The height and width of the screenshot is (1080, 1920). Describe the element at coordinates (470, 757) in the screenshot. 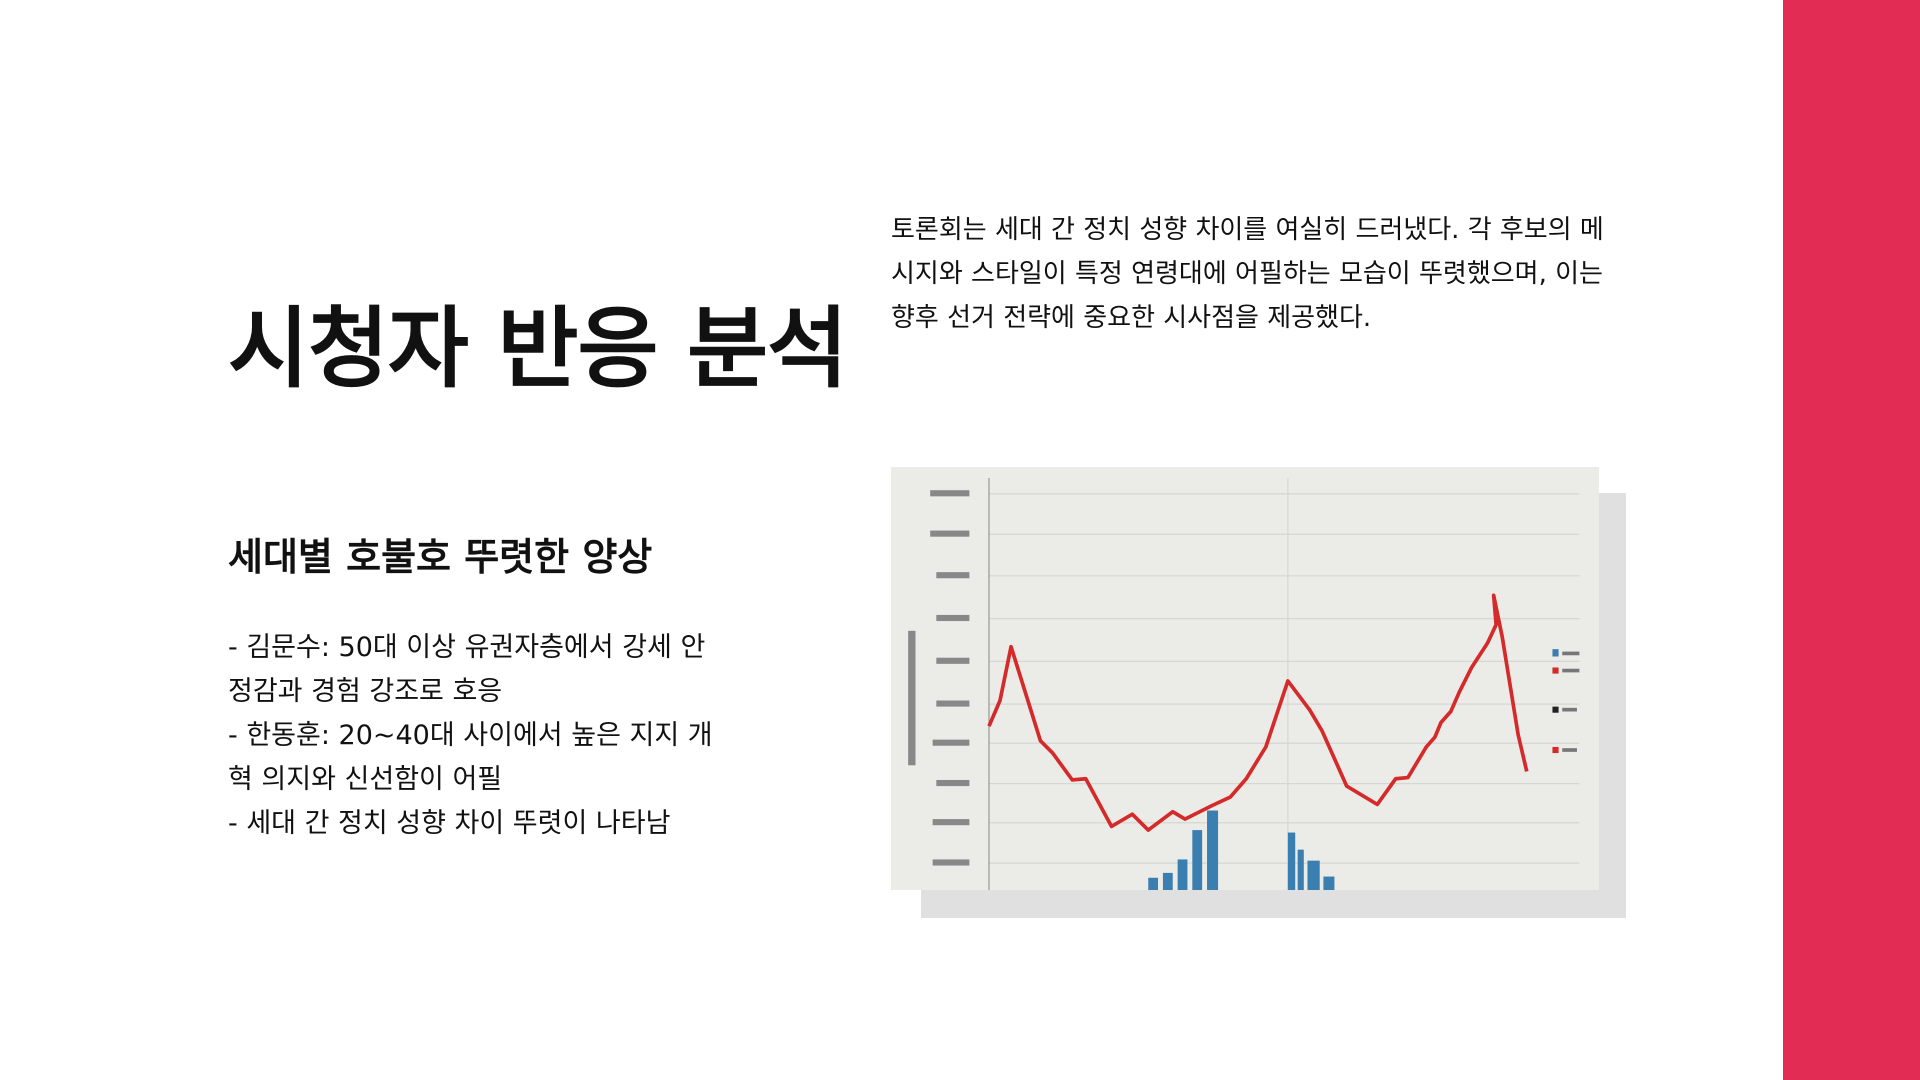

I see `bullet: - 한동훈: 20~40대 사이에서 높은 지지 개혁 의지와 신선함이 어필` at that location.